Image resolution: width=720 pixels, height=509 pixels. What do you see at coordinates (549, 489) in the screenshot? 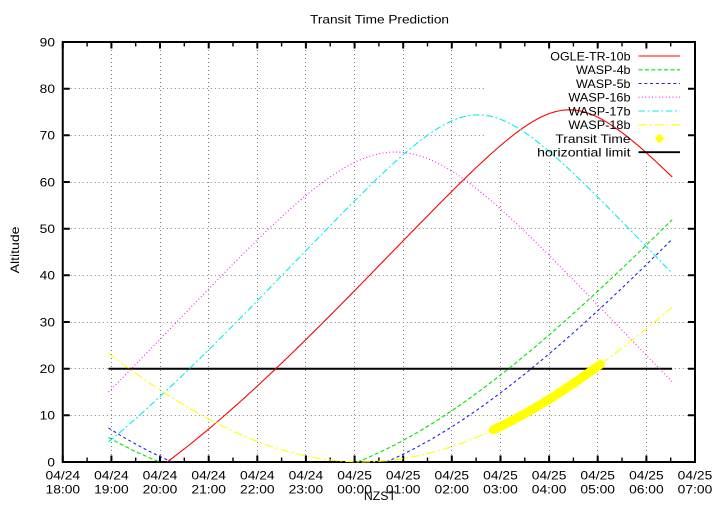
I see `svg-text: 04:00` at bounding box center [549, 489].